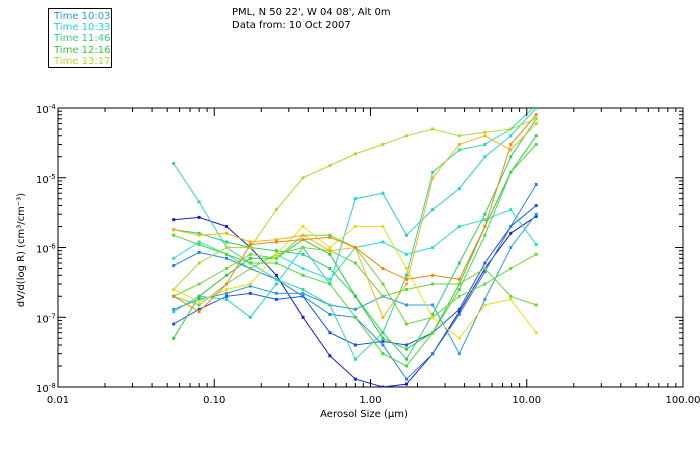 The height and width of the screenshot is (450, 700). What do you see at coordinates (42, 110) in the screenshot?
I see `y-tick-base: 10` at bounding box center [42, 110].